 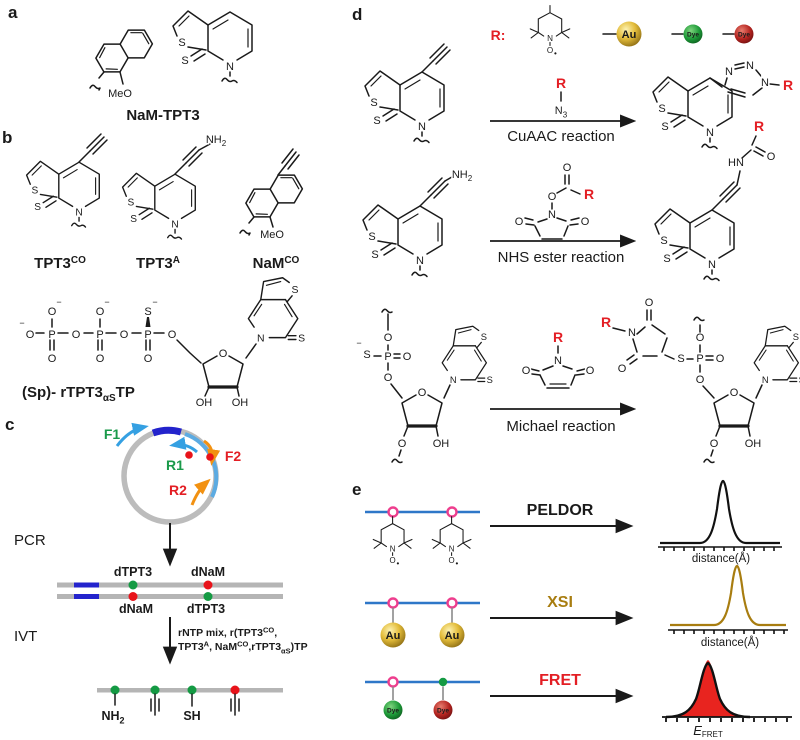 I want to click on primer-r1-label: R1, so click(x=175, y=465).